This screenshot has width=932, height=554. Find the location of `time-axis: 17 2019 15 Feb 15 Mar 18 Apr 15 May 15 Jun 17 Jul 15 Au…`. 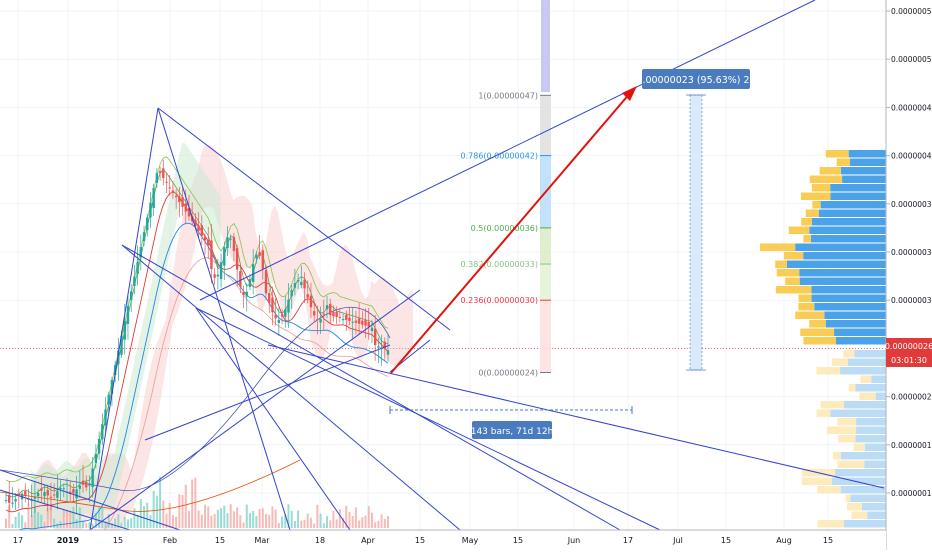

time-axis: 17 2019 15 Feb 15 Mar 18 Apr 15 May 15 Jun 17 Jul 15 Au… is located at coordinates (443, 539).